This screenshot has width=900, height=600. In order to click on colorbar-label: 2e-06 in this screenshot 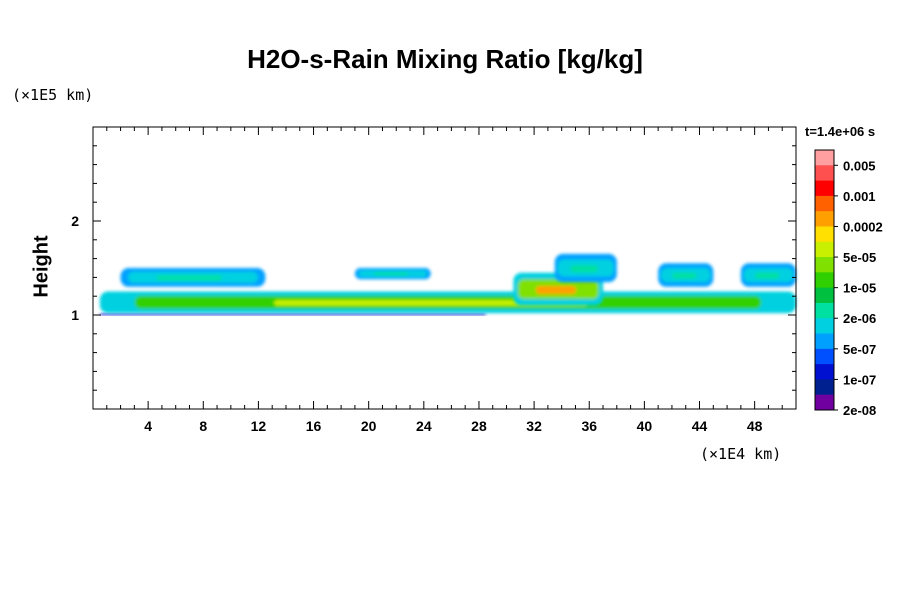, I will do `click(859, 318)`.